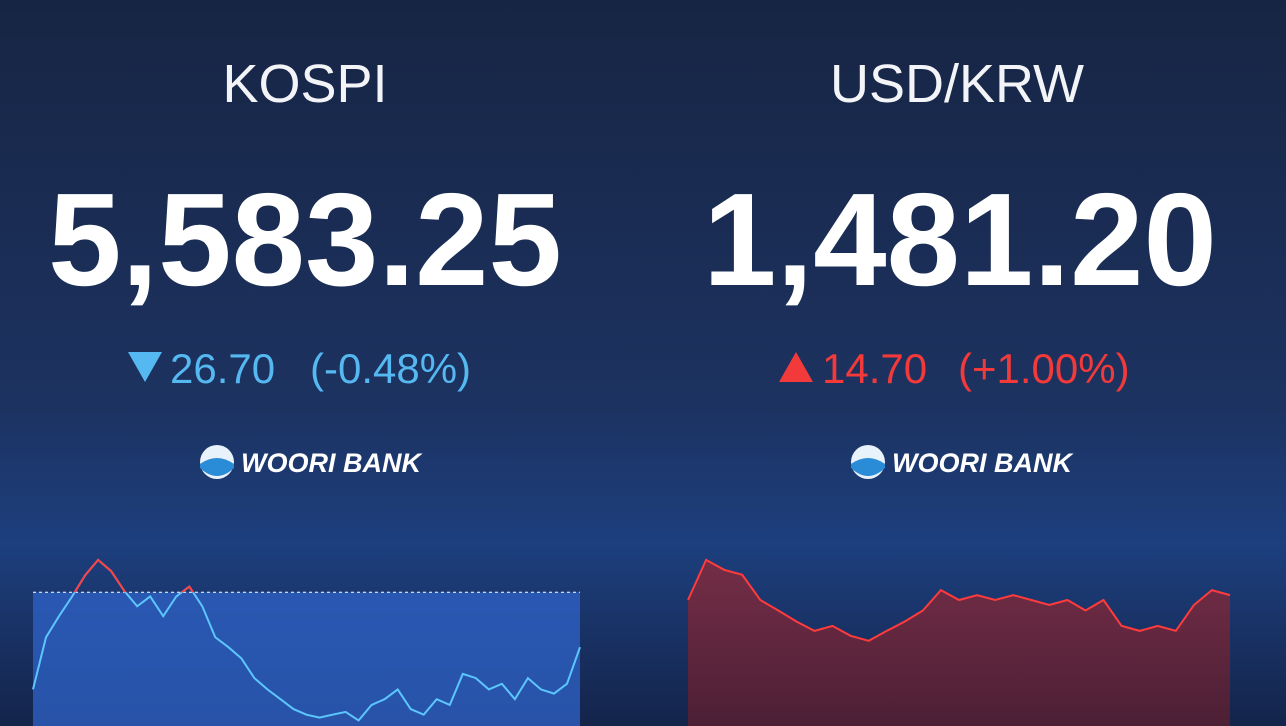  What do you see at coordinates (390, 368) in the screenshot?
I see `change-percent: (-0.48%)` at bounding box center [390, 368].